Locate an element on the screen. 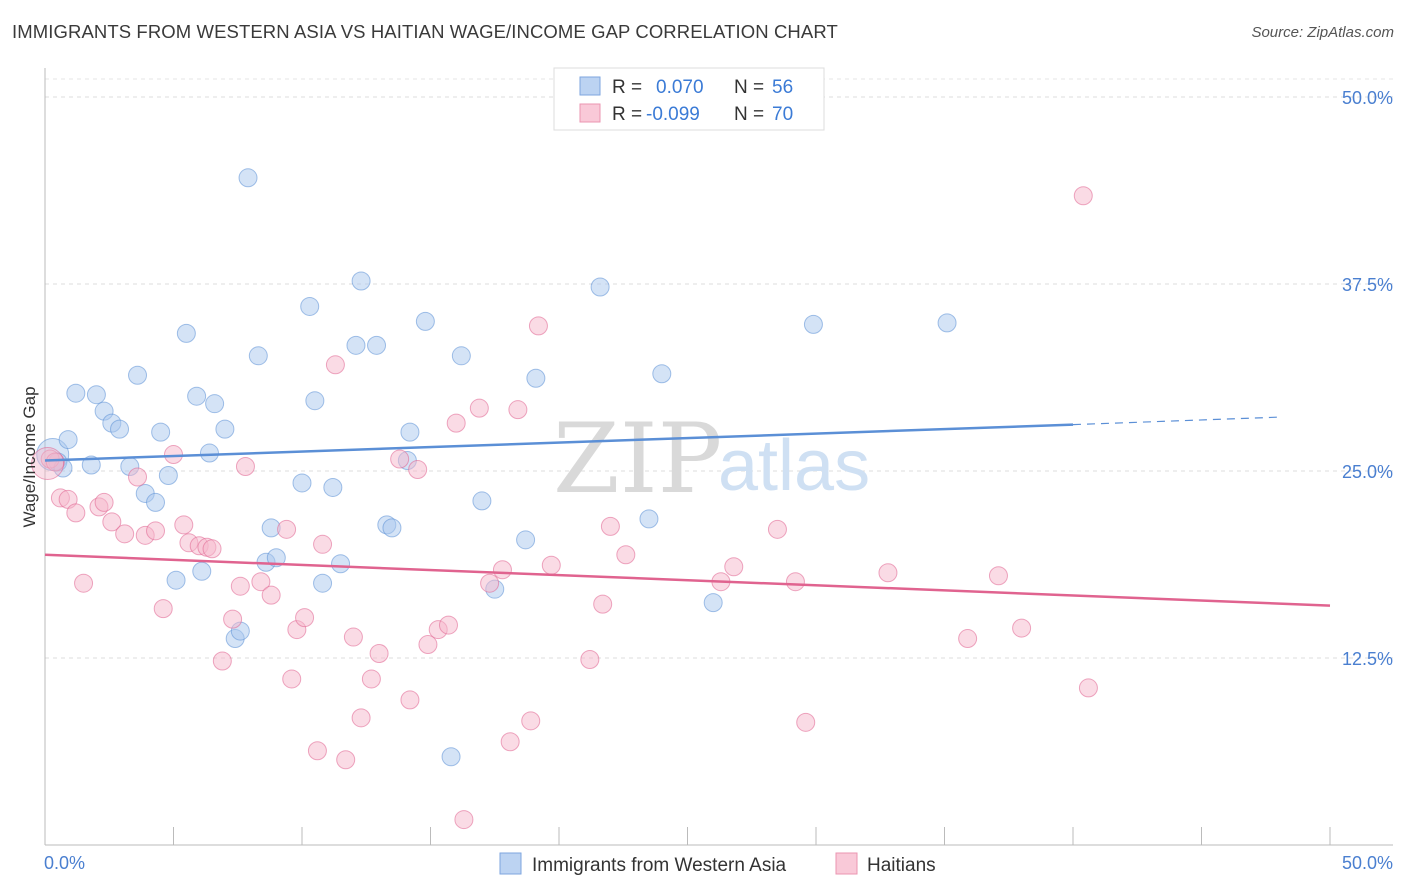  legend-r-label-0: R = is located at coordinates (627, 87).